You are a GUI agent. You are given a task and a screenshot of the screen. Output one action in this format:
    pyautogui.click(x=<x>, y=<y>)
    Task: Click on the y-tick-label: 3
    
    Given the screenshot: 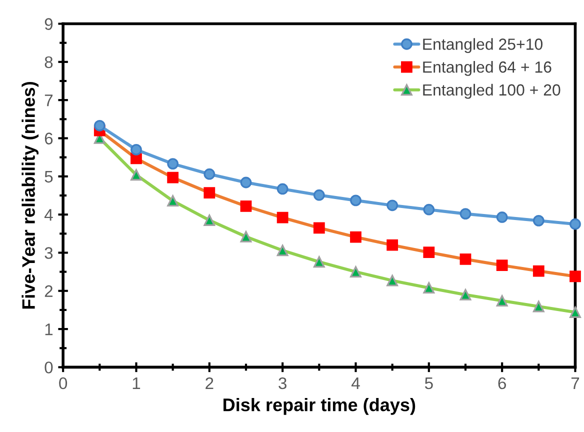 What is the action you would take?
    pyautogui.click(x=48, y=253)
    